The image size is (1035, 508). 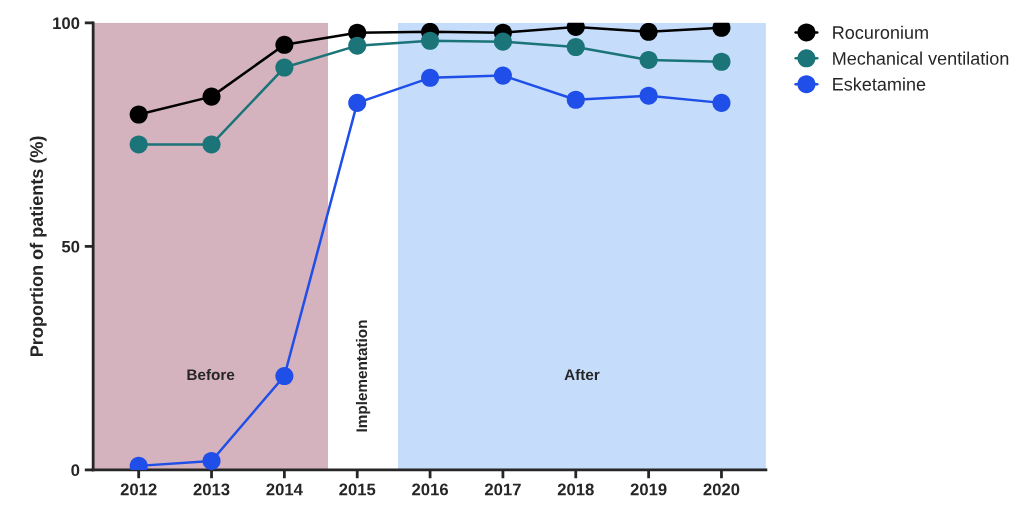 I want to click on legend-label: Mechanical ventilation, so click(x=921, y=58).